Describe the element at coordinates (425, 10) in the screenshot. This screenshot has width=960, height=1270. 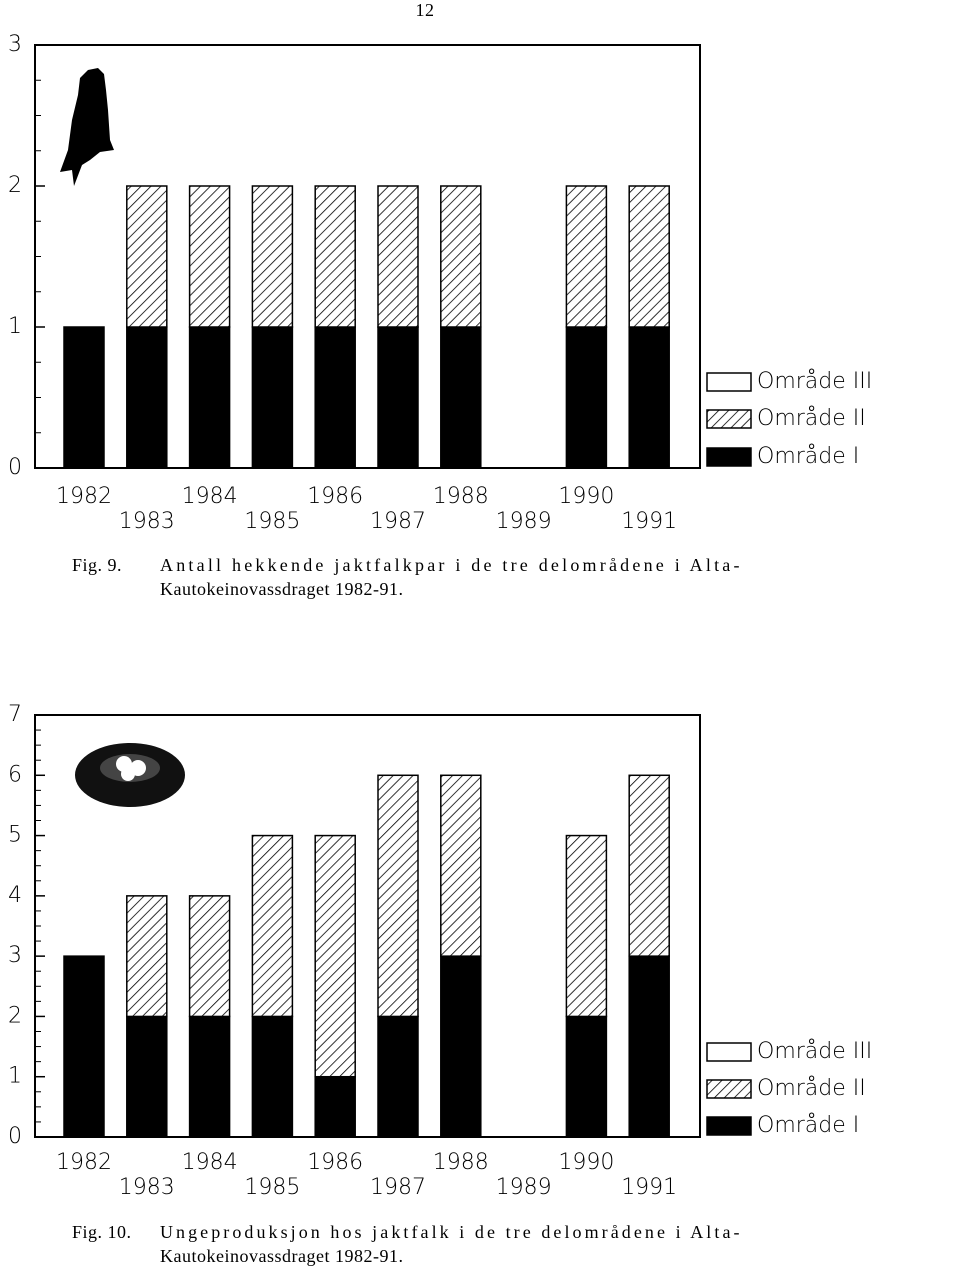
I see `page-number: 12` at that location.